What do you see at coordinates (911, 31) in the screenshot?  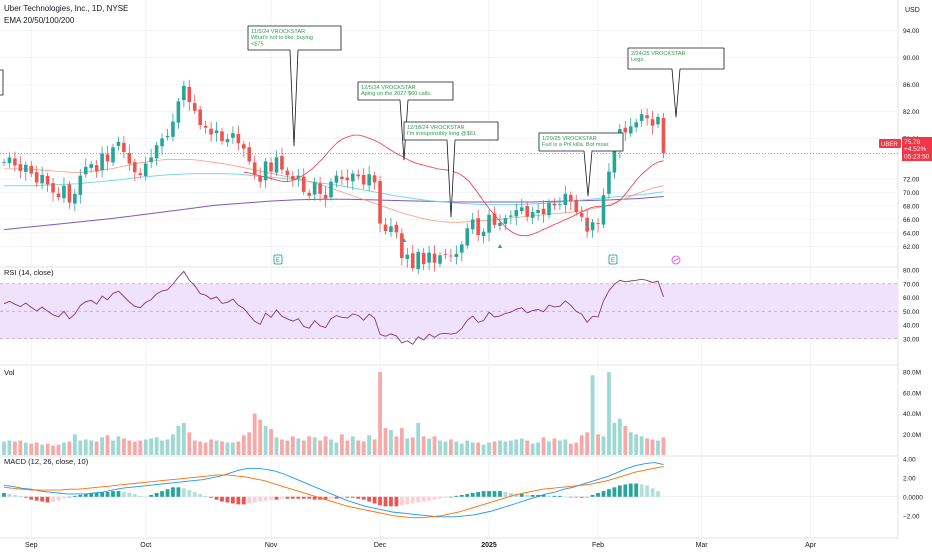 I see `price-tick-label: 94.00` at bounding box center [911, 31].